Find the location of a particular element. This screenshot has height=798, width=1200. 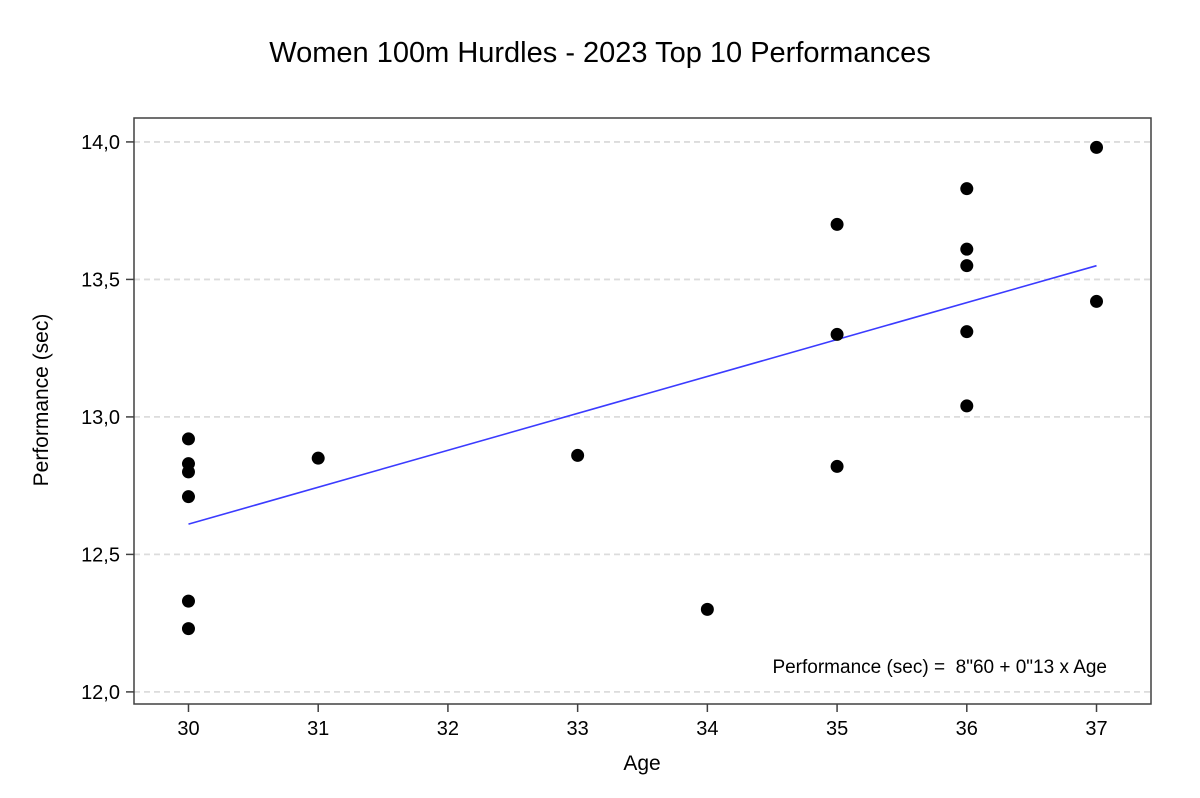

x-axis-title: Age is located at coordinates (641, 763).